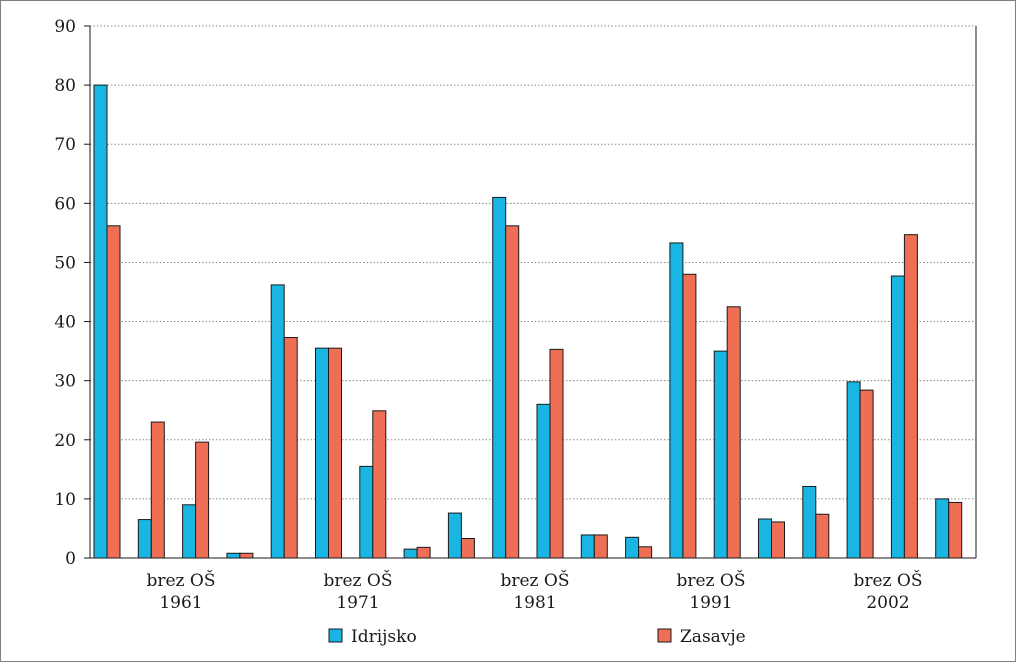 The image size is (1017, 663). What do you see at coordinates (70, 559) in the screenshot?
I see `y-tick-label: 0` at bounding box center [70, 559].